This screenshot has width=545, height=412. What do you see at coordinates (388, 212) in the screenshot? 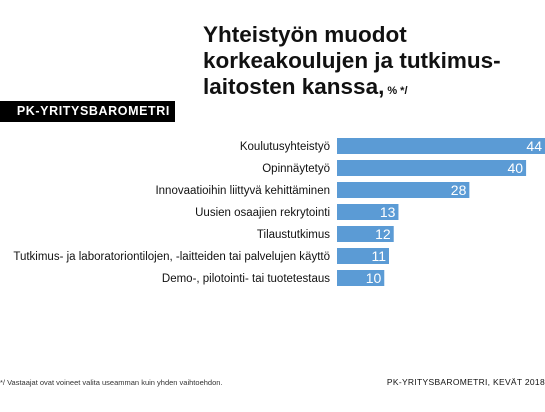
I see `bar-value-label: 13` at bounding box center [388, 212].